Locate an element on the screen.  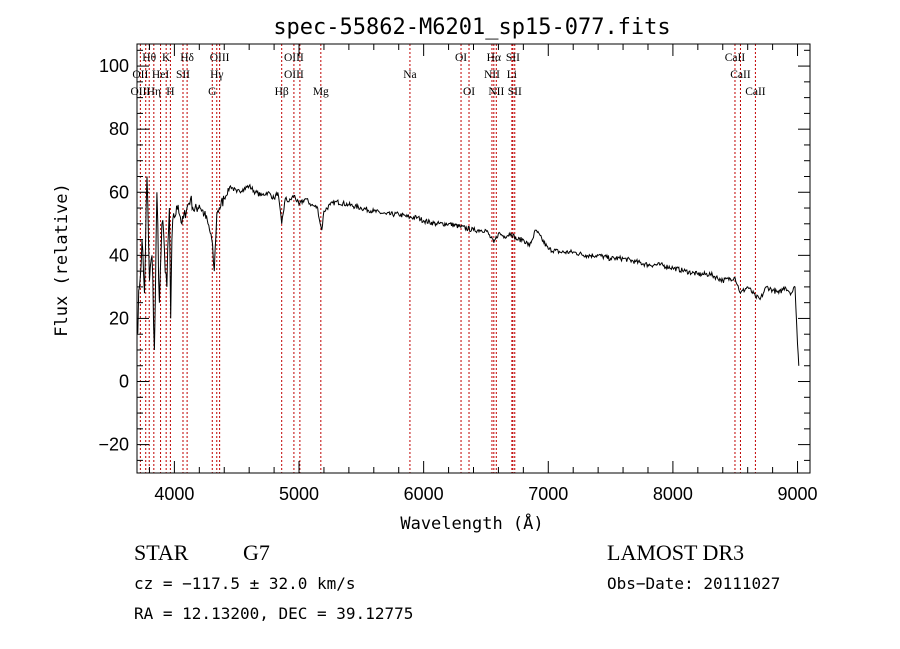
line-label-0: Hθ is located at coordinates (149, 58).